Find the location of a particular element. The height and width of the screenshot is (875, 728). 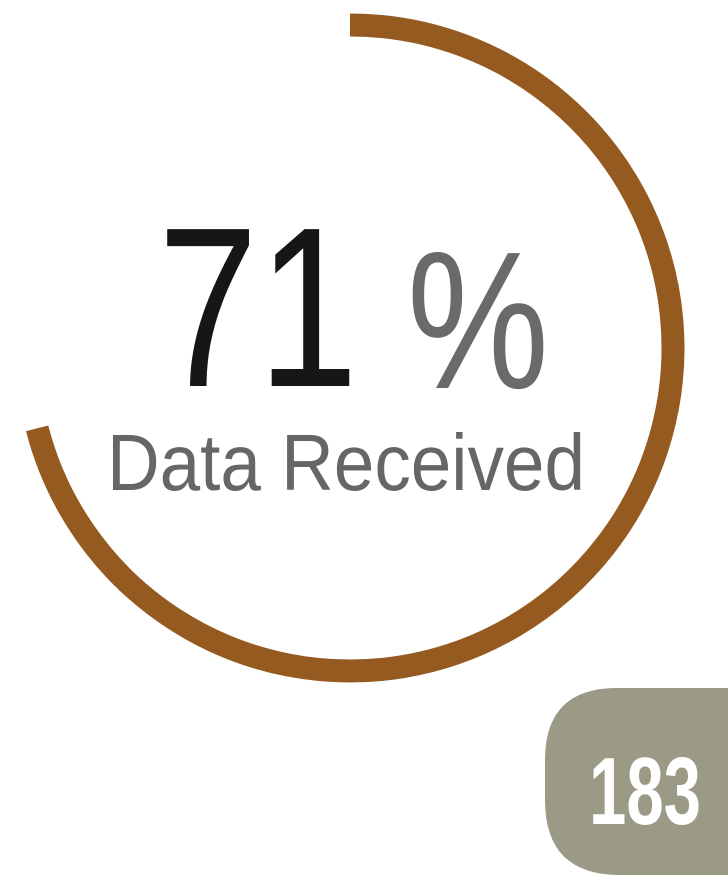

badge-corner is located at coordinates (582, 837).